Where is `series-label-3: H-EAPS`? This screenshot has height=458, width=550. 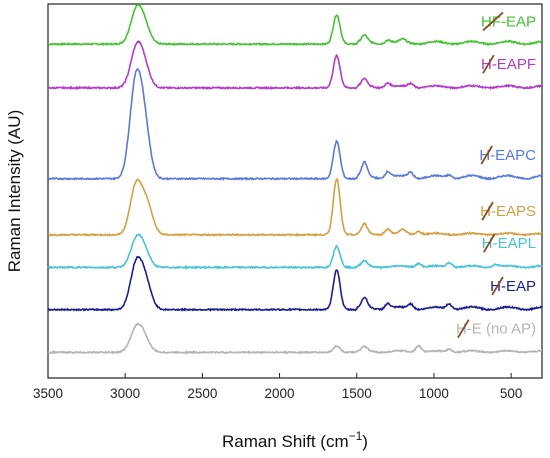
series-label-3: H-EAPS is located at coordinates (508, 211).